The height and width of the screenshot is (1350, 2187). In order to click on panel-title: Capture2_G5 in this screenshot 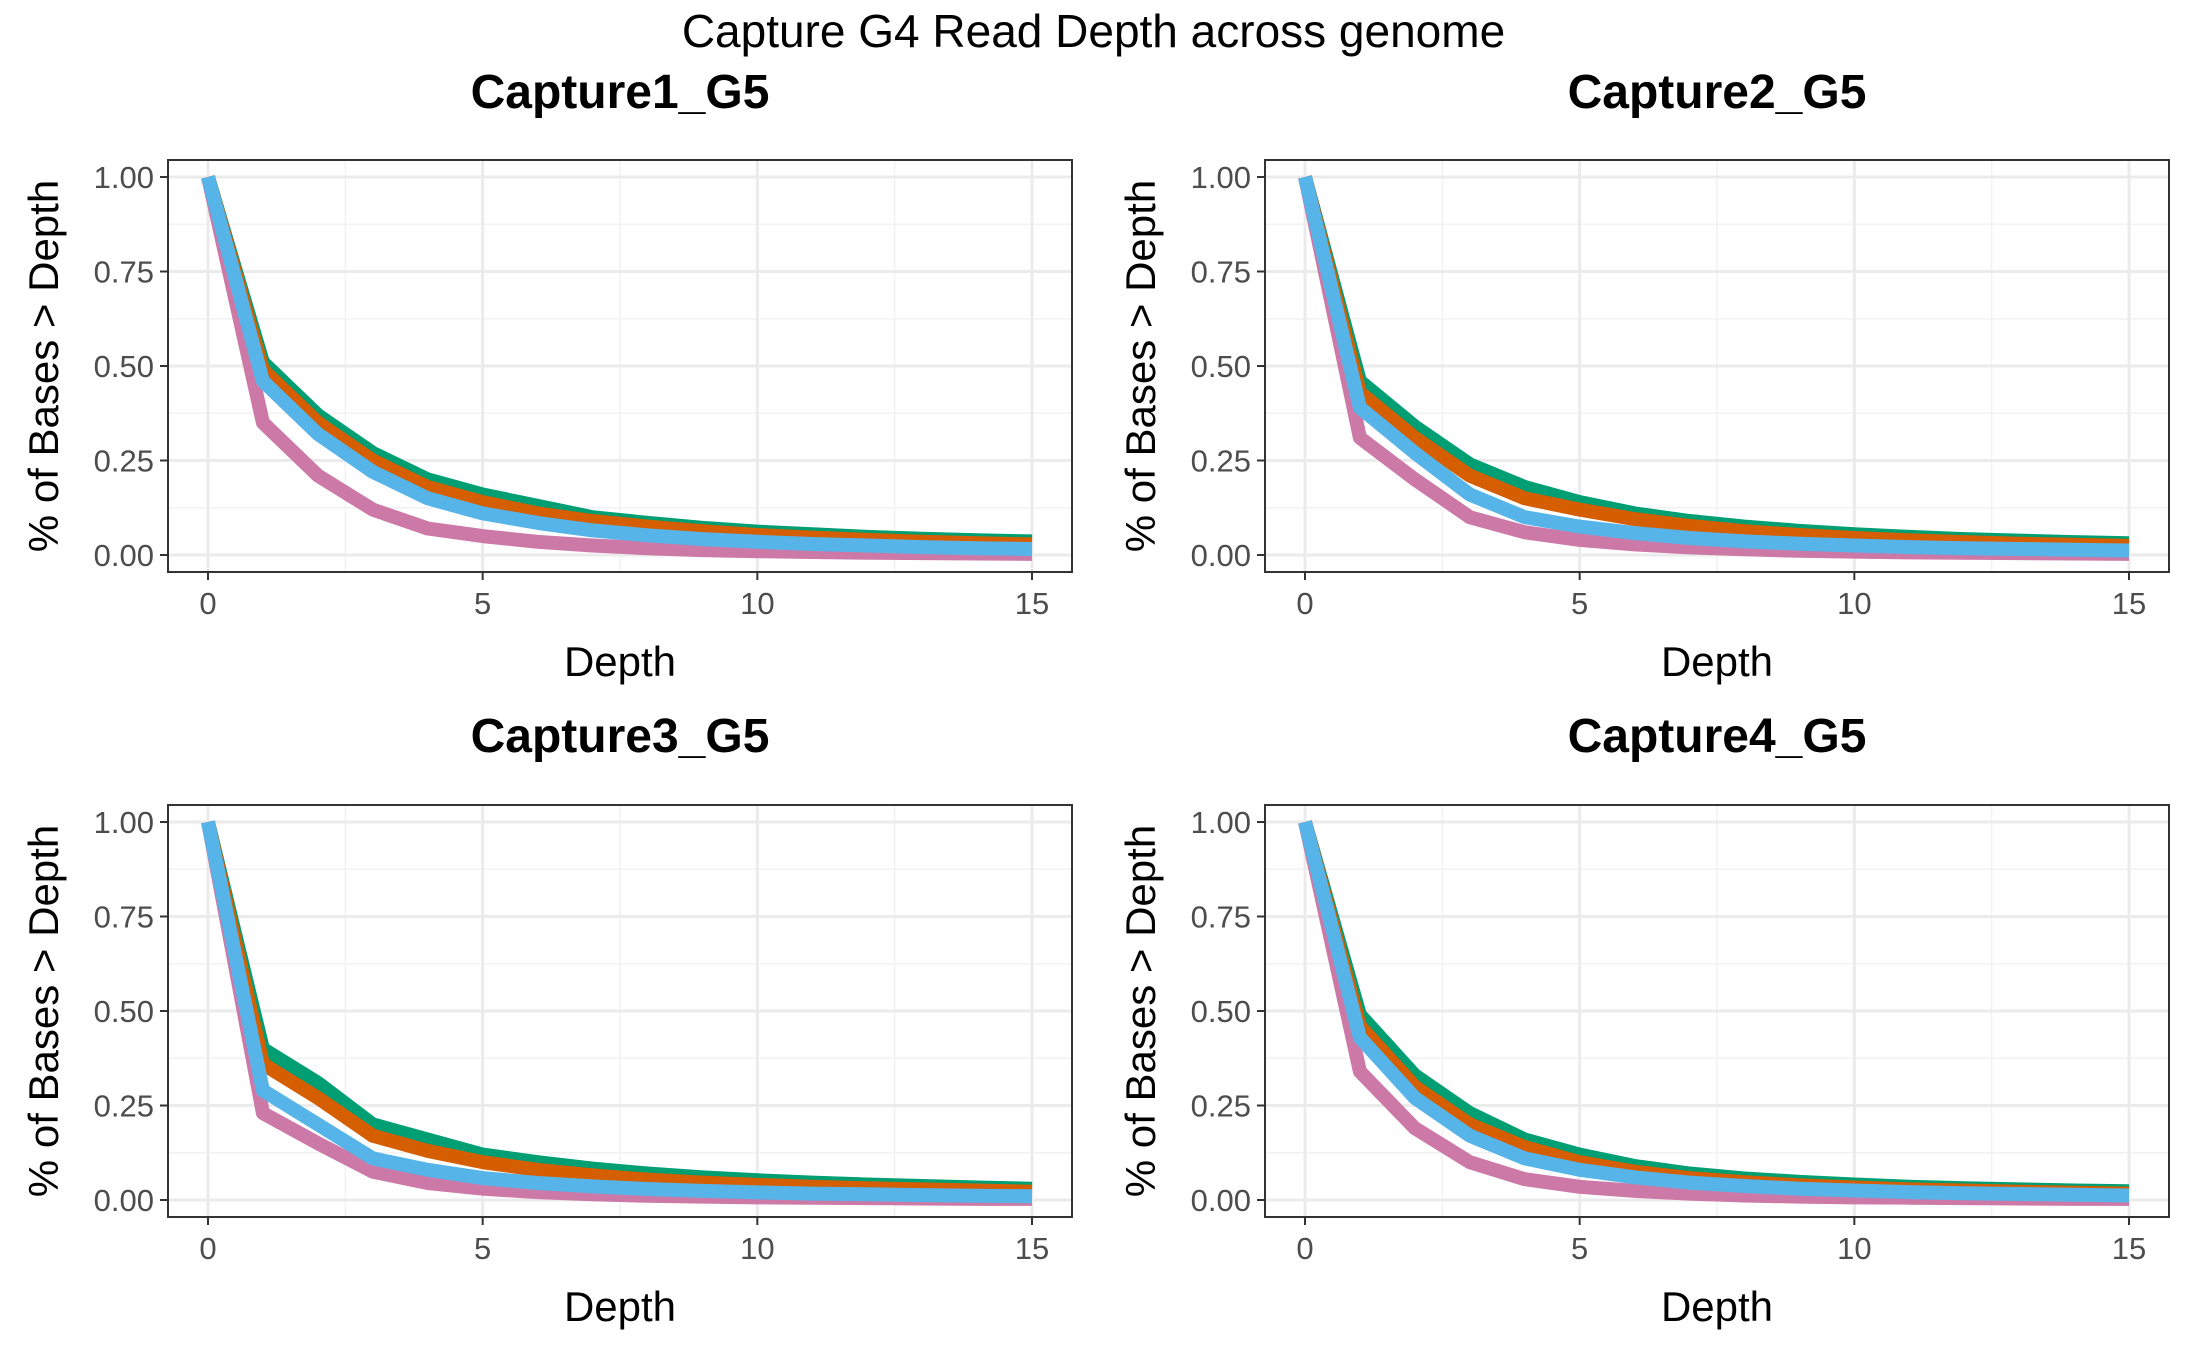, I will do `click(1717, 92)`.